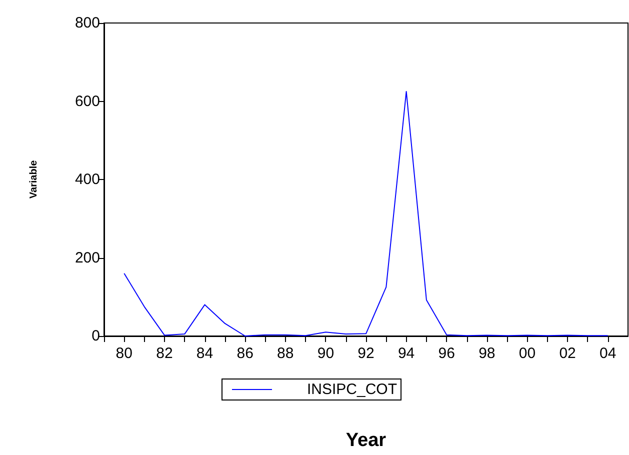 Image resolution: width=629 pixels, height=455 pixels. What do you see at coordinates (124, 353) in the screenshot?
I see `x-tick-label: 80` at bounding box center [124, 353].